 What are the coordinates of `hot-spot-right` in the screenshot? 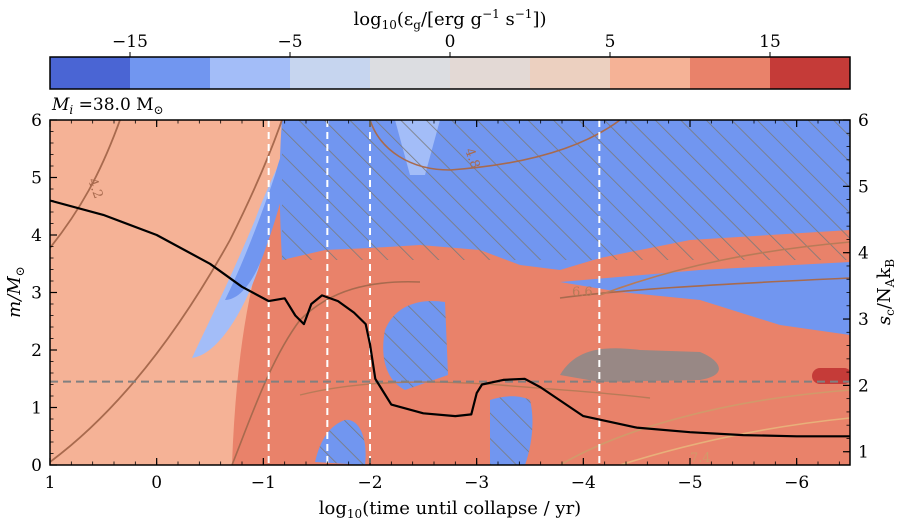 It's located at (831, 376).